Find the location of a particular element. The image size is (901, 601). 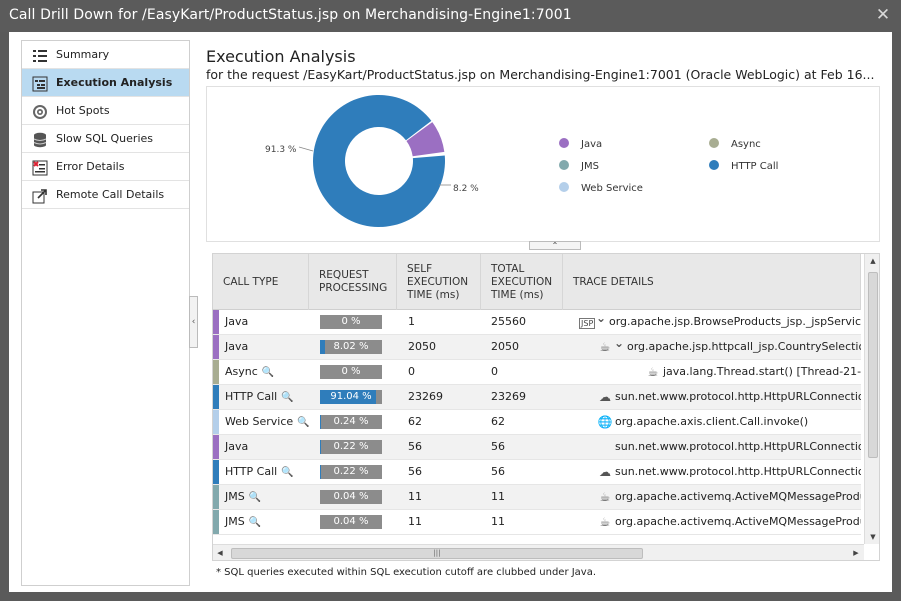

scroll-right-icon: ▶ is located at coordinates (856, 553).